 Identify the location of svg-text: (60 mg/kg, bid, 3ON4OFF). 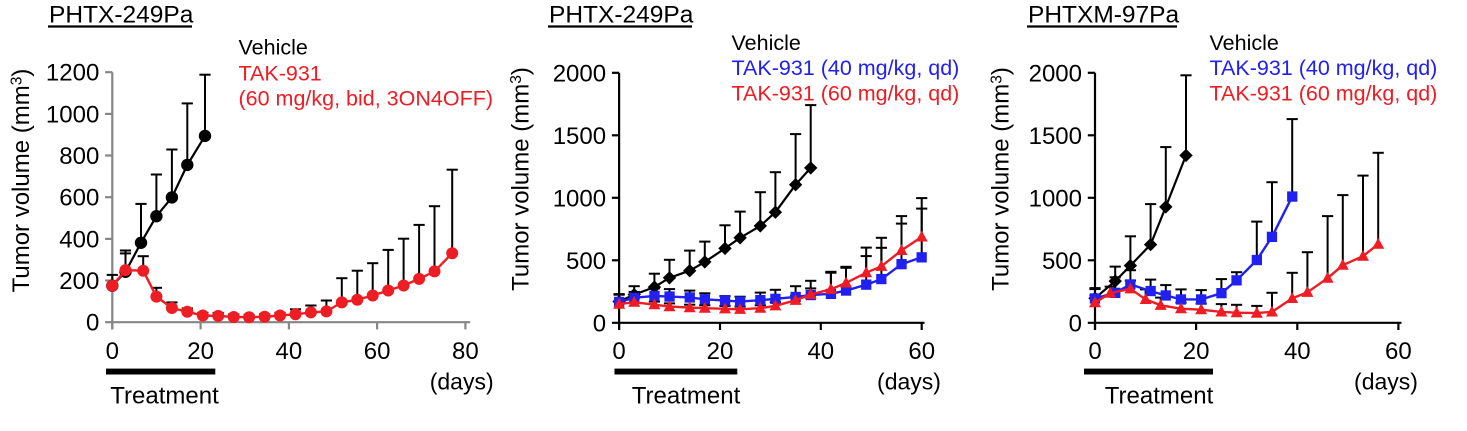
(366, 99).